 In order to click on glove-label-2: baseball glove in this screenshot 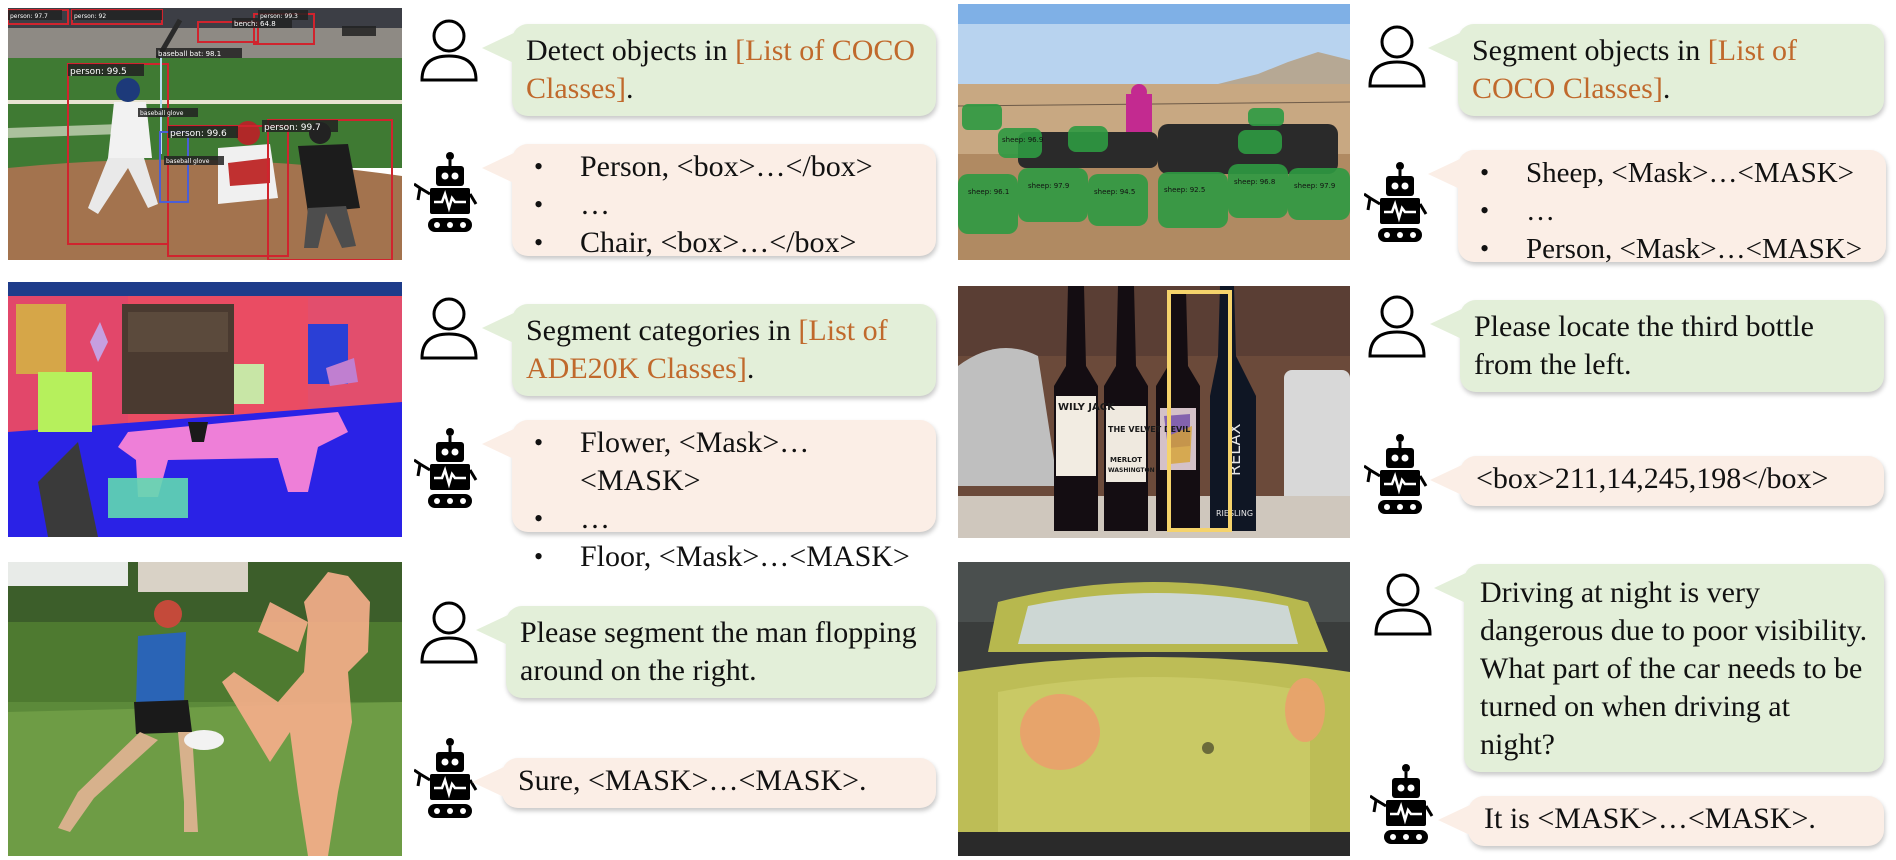, I will do `click(188, 161)`.